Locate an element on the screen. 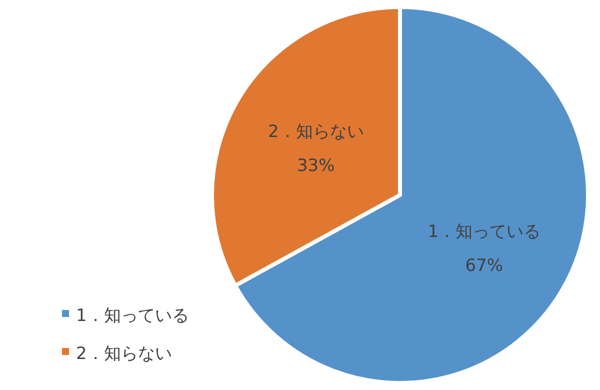 Image resolution: width=600 pixels, height=390 pixels. legend-label: 1．知っている is located at coordinates (132, 316).